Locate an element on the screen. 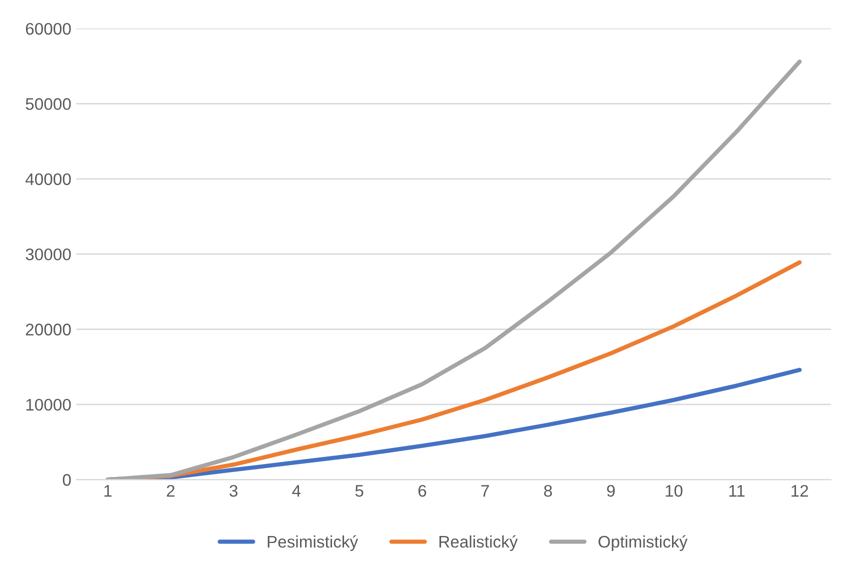 The height and width of the screenshot is (571, 848). x-tick-label: 7 is located at coordinates (485, 491).